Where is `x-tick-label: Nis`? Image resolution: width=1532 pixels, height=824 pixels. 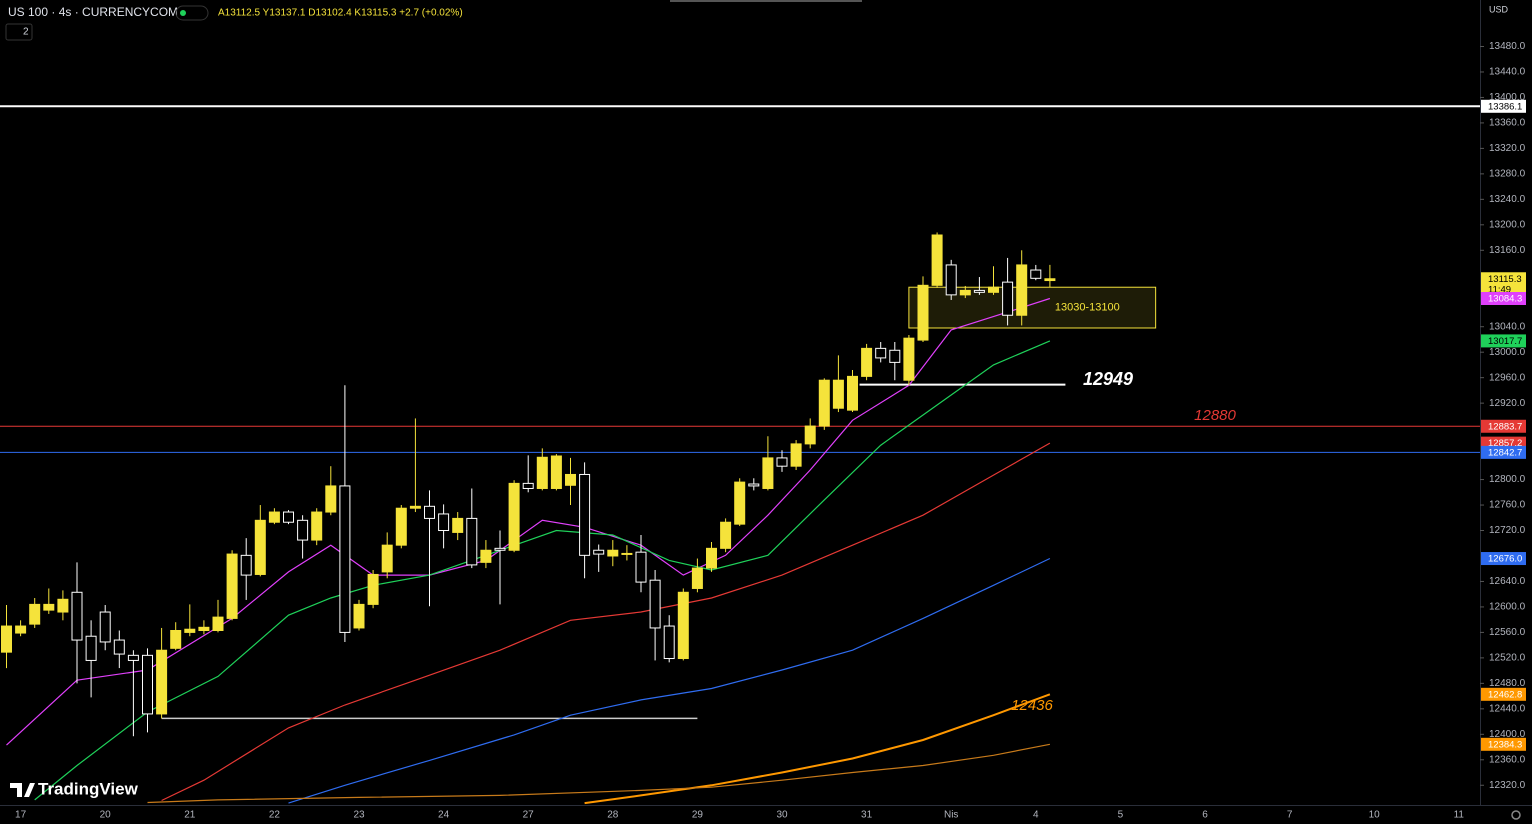
x-tick-label: Nis is located at coordinates (951, 815).